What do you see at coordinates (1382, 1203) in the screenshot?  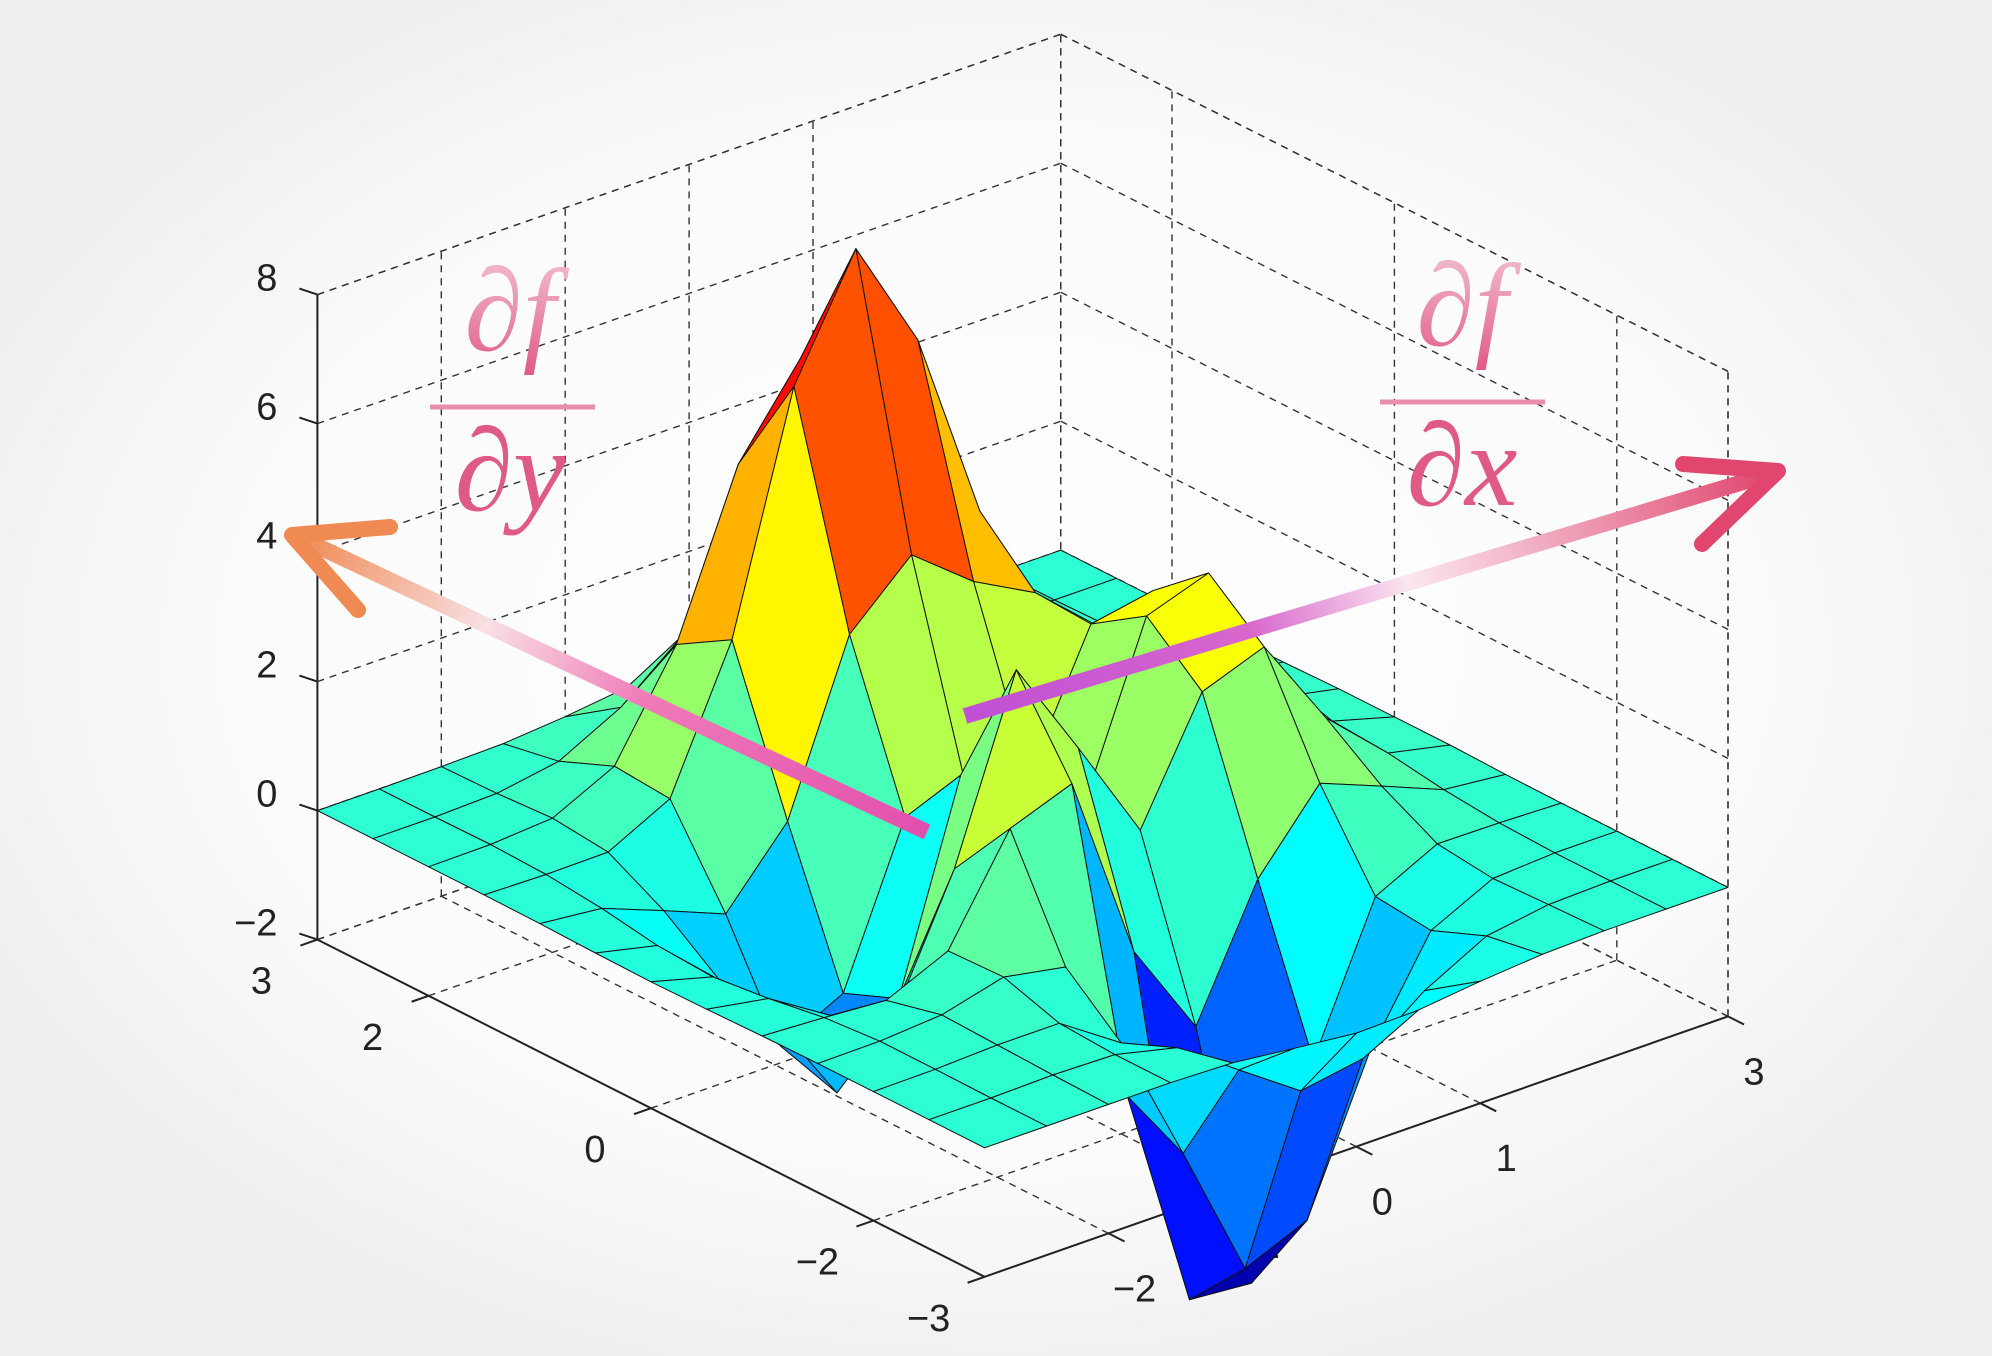 I see `x-tick-label: 0` at bounding box center [1382, 1203].